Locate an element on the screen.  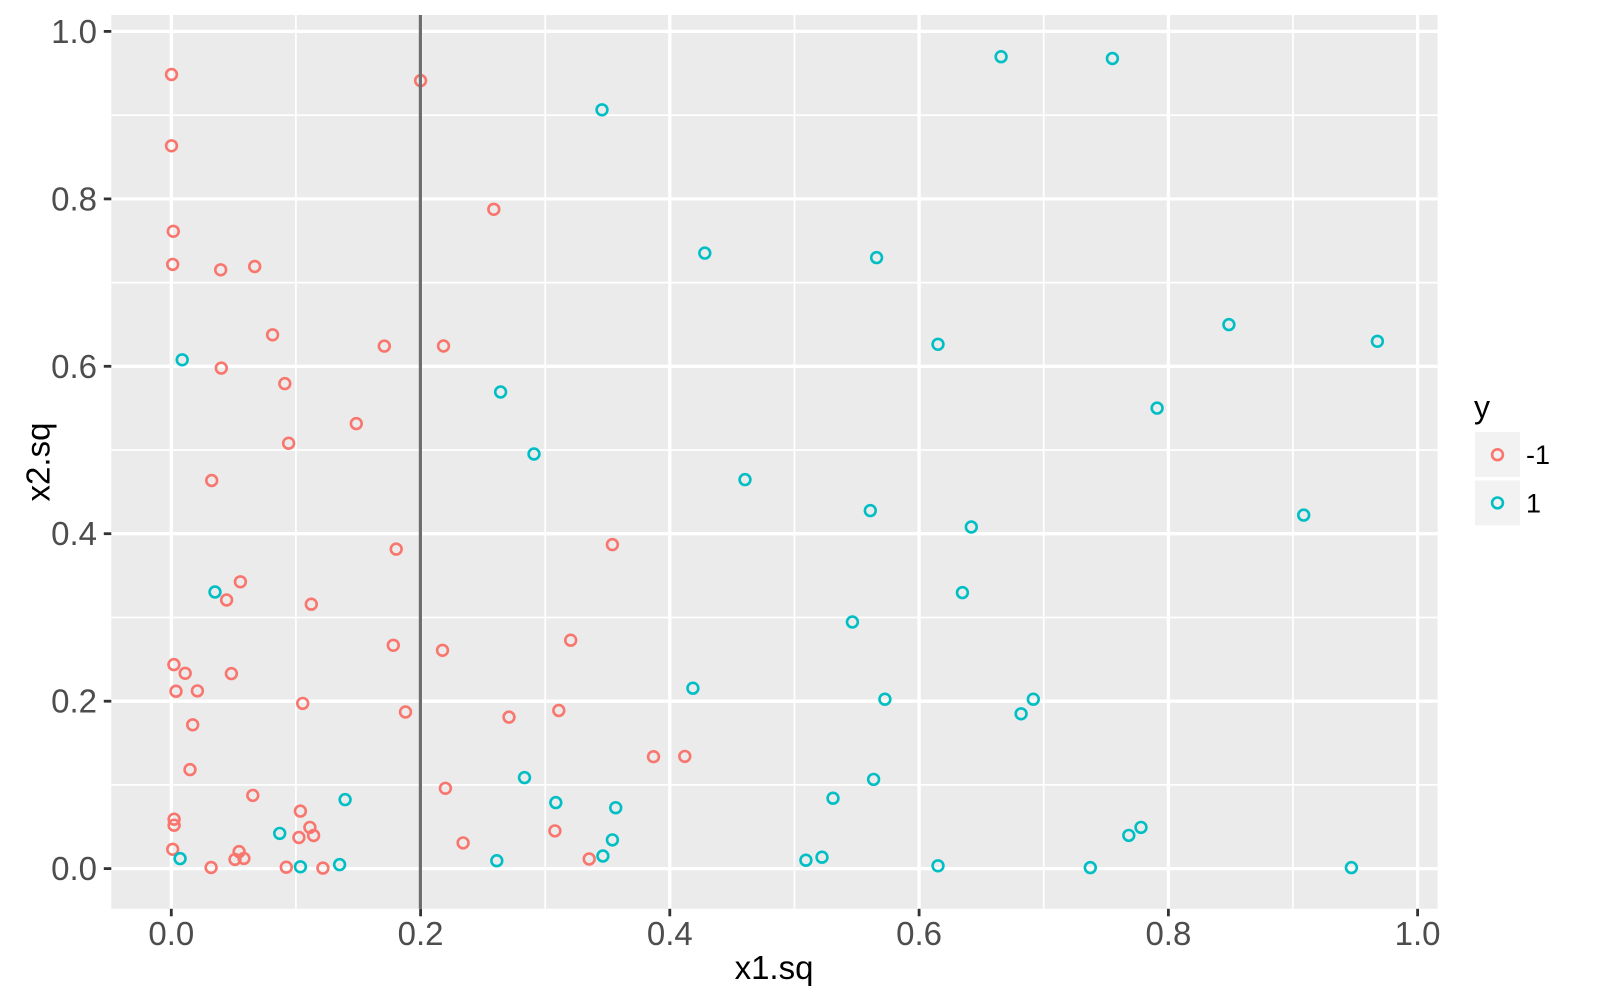
svg-text: 1 is located at coordinates (1533, 503).